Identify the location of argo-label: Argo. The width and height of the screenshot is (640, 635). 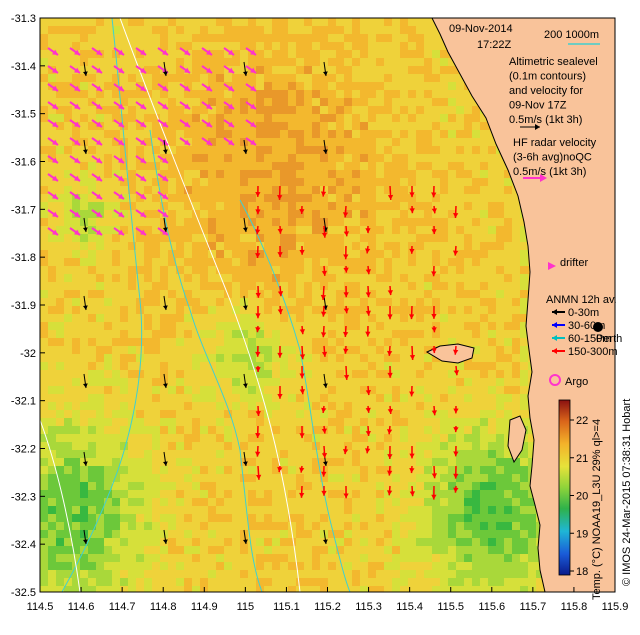
(576, 382).